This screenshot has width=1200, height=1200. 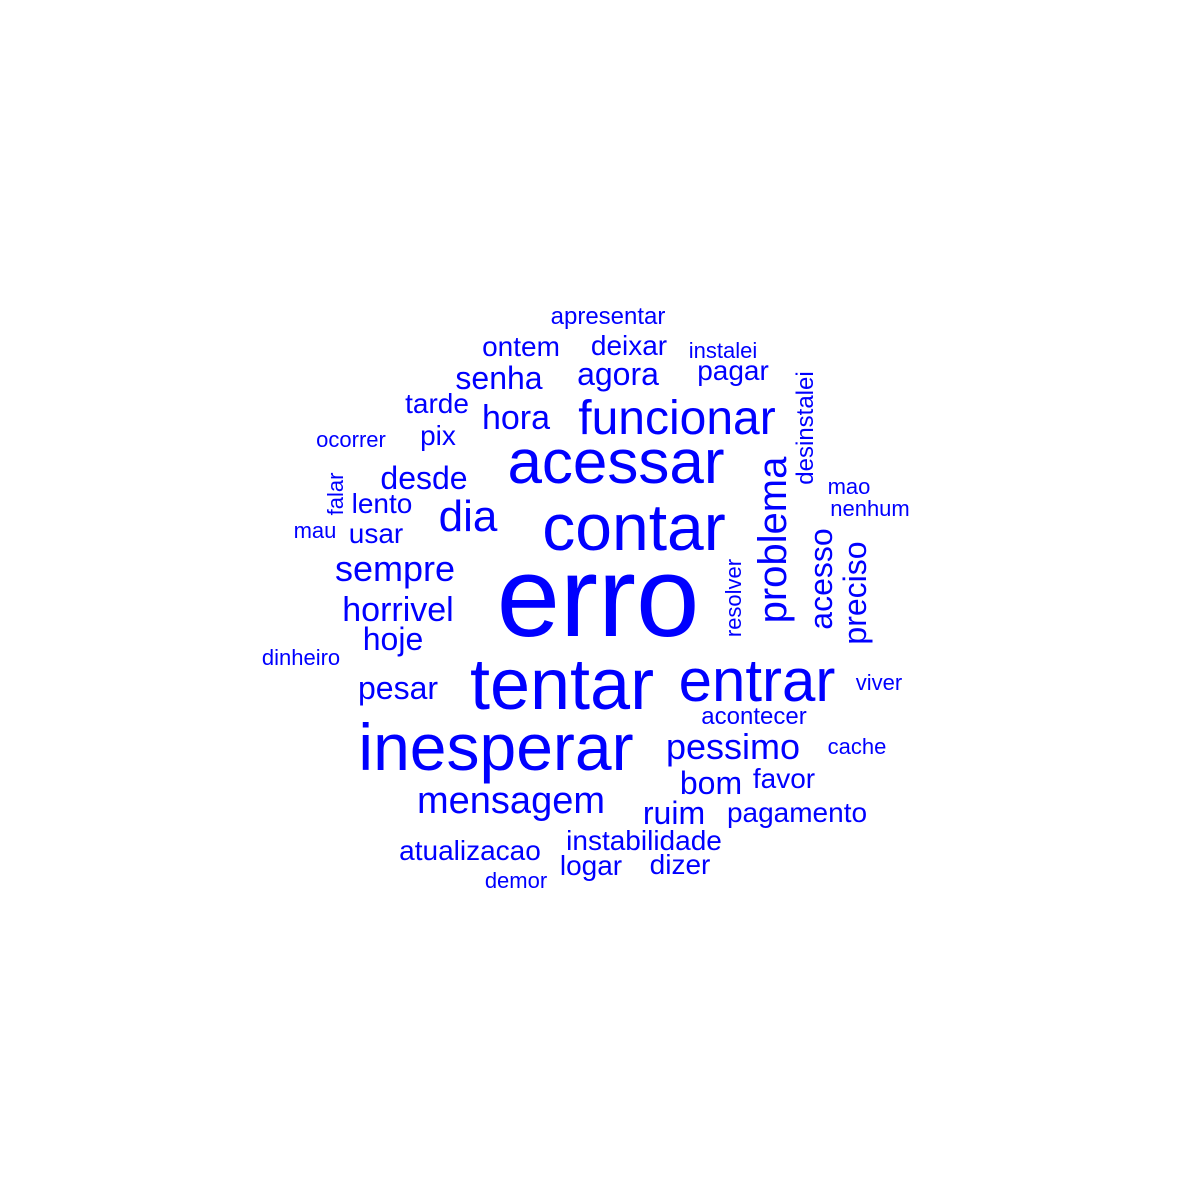 I want to click on word-acontecer: acontecer, so click(x=754, y=716).